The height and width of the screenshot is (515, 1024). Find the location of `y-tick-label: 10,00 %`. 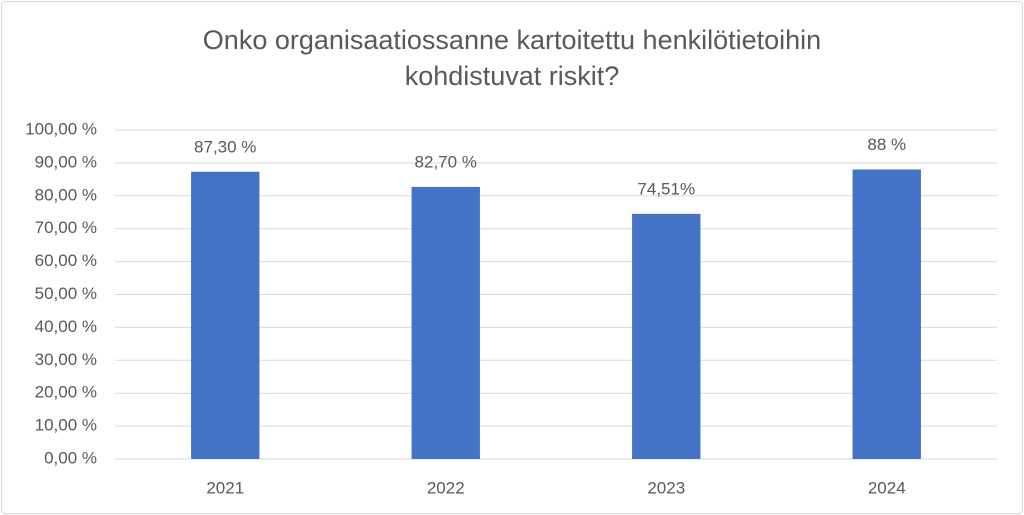

y-tick-label: 10,00 % is located at coordinates (66, 425).